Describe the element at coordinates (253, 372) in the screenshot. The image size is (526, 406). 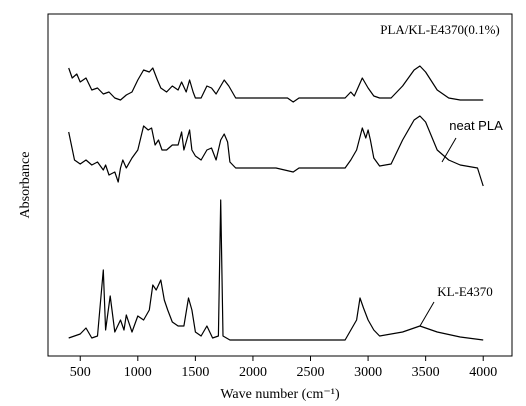
I see `x-tick-label: 2000` at that location.